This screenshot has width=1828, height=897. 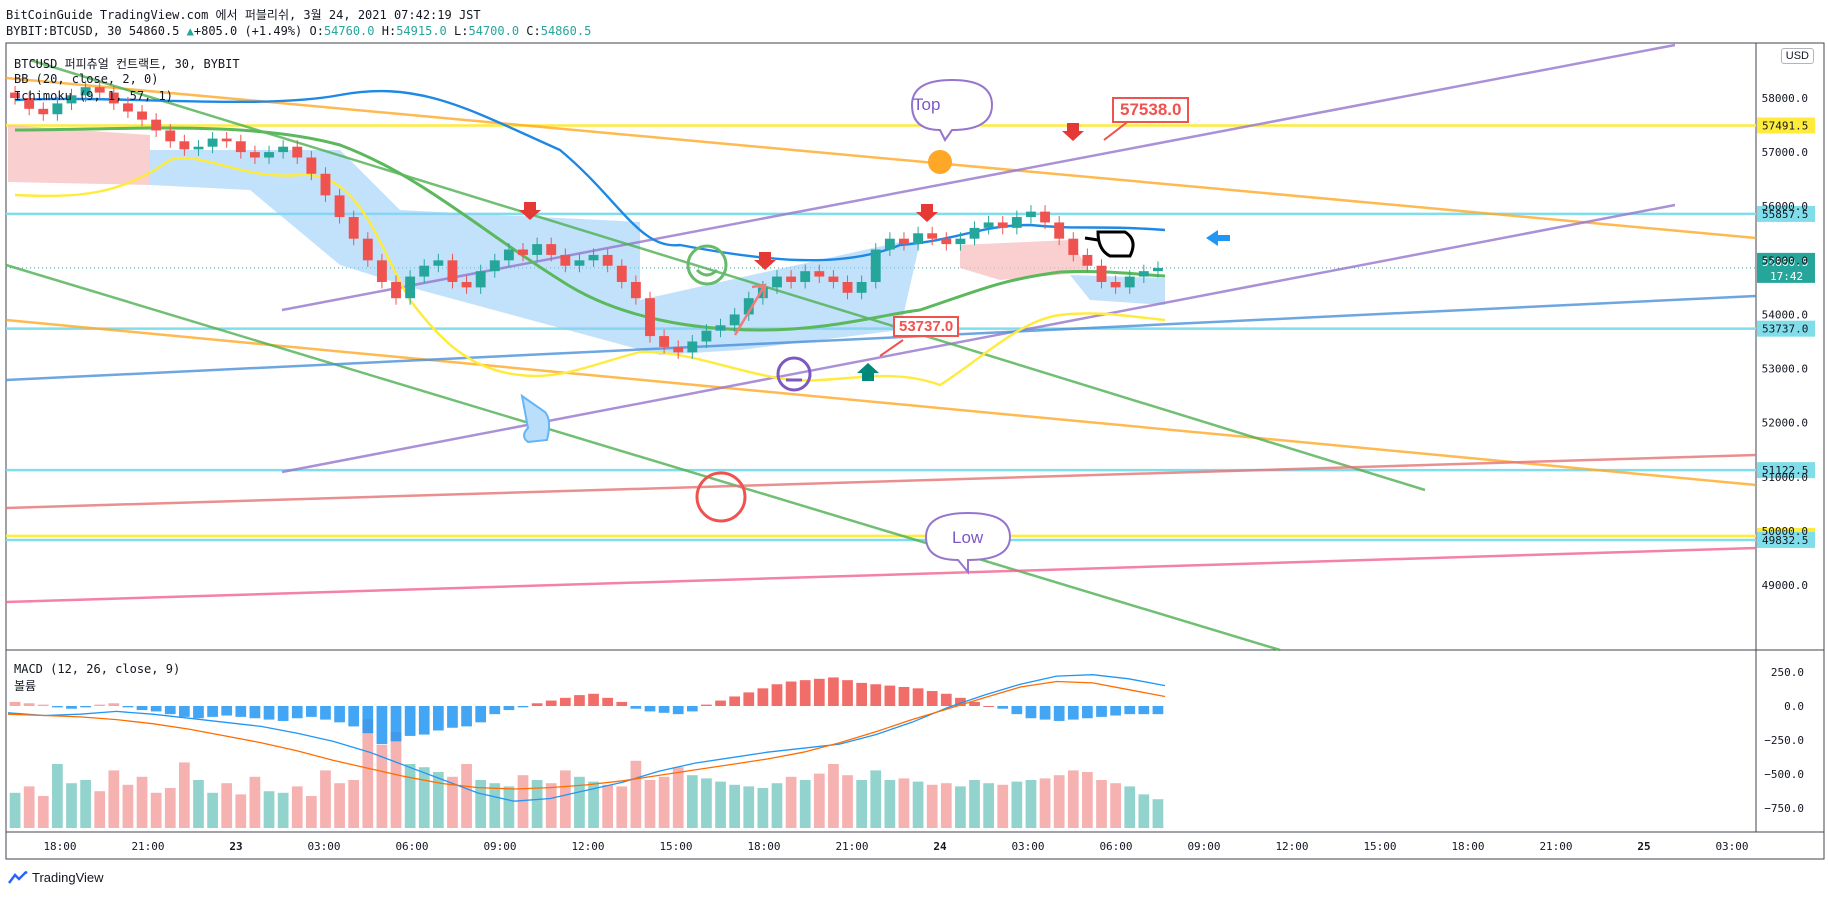 What do you see at coordinates (93, 96) in the screenshot?
I see `ichimoku-legend: Ichimoku (9, 1, 57, 1)` at bounding box center [93, 96].